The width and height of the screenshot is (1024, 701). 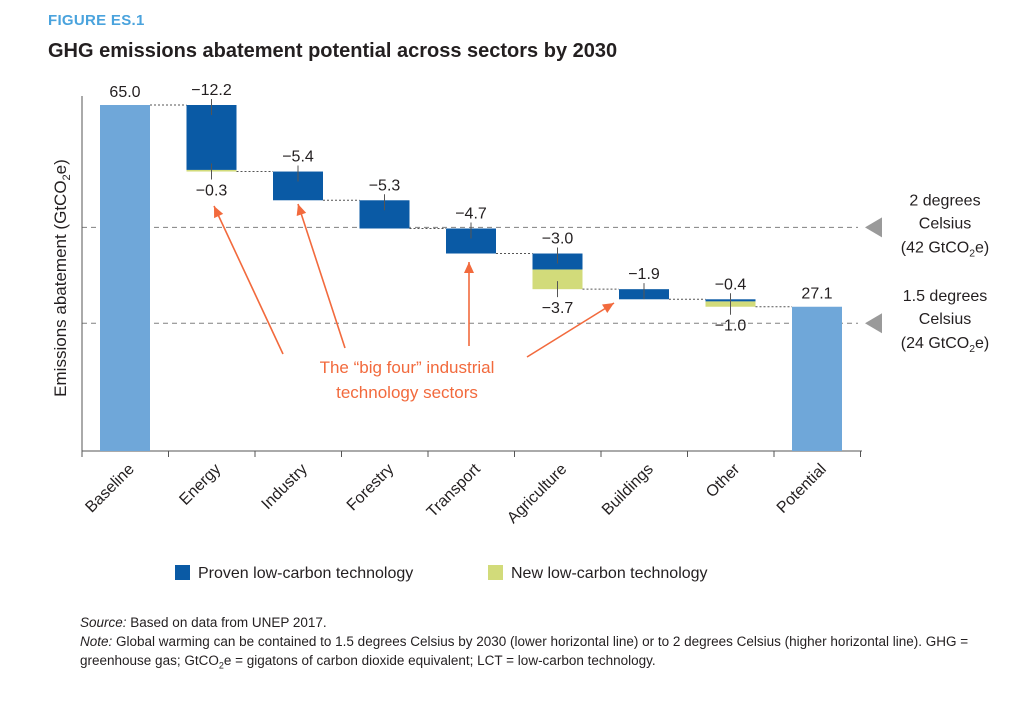 I want to click on value-label-proven-buildings: −1.9, so click(x=644, y=274).